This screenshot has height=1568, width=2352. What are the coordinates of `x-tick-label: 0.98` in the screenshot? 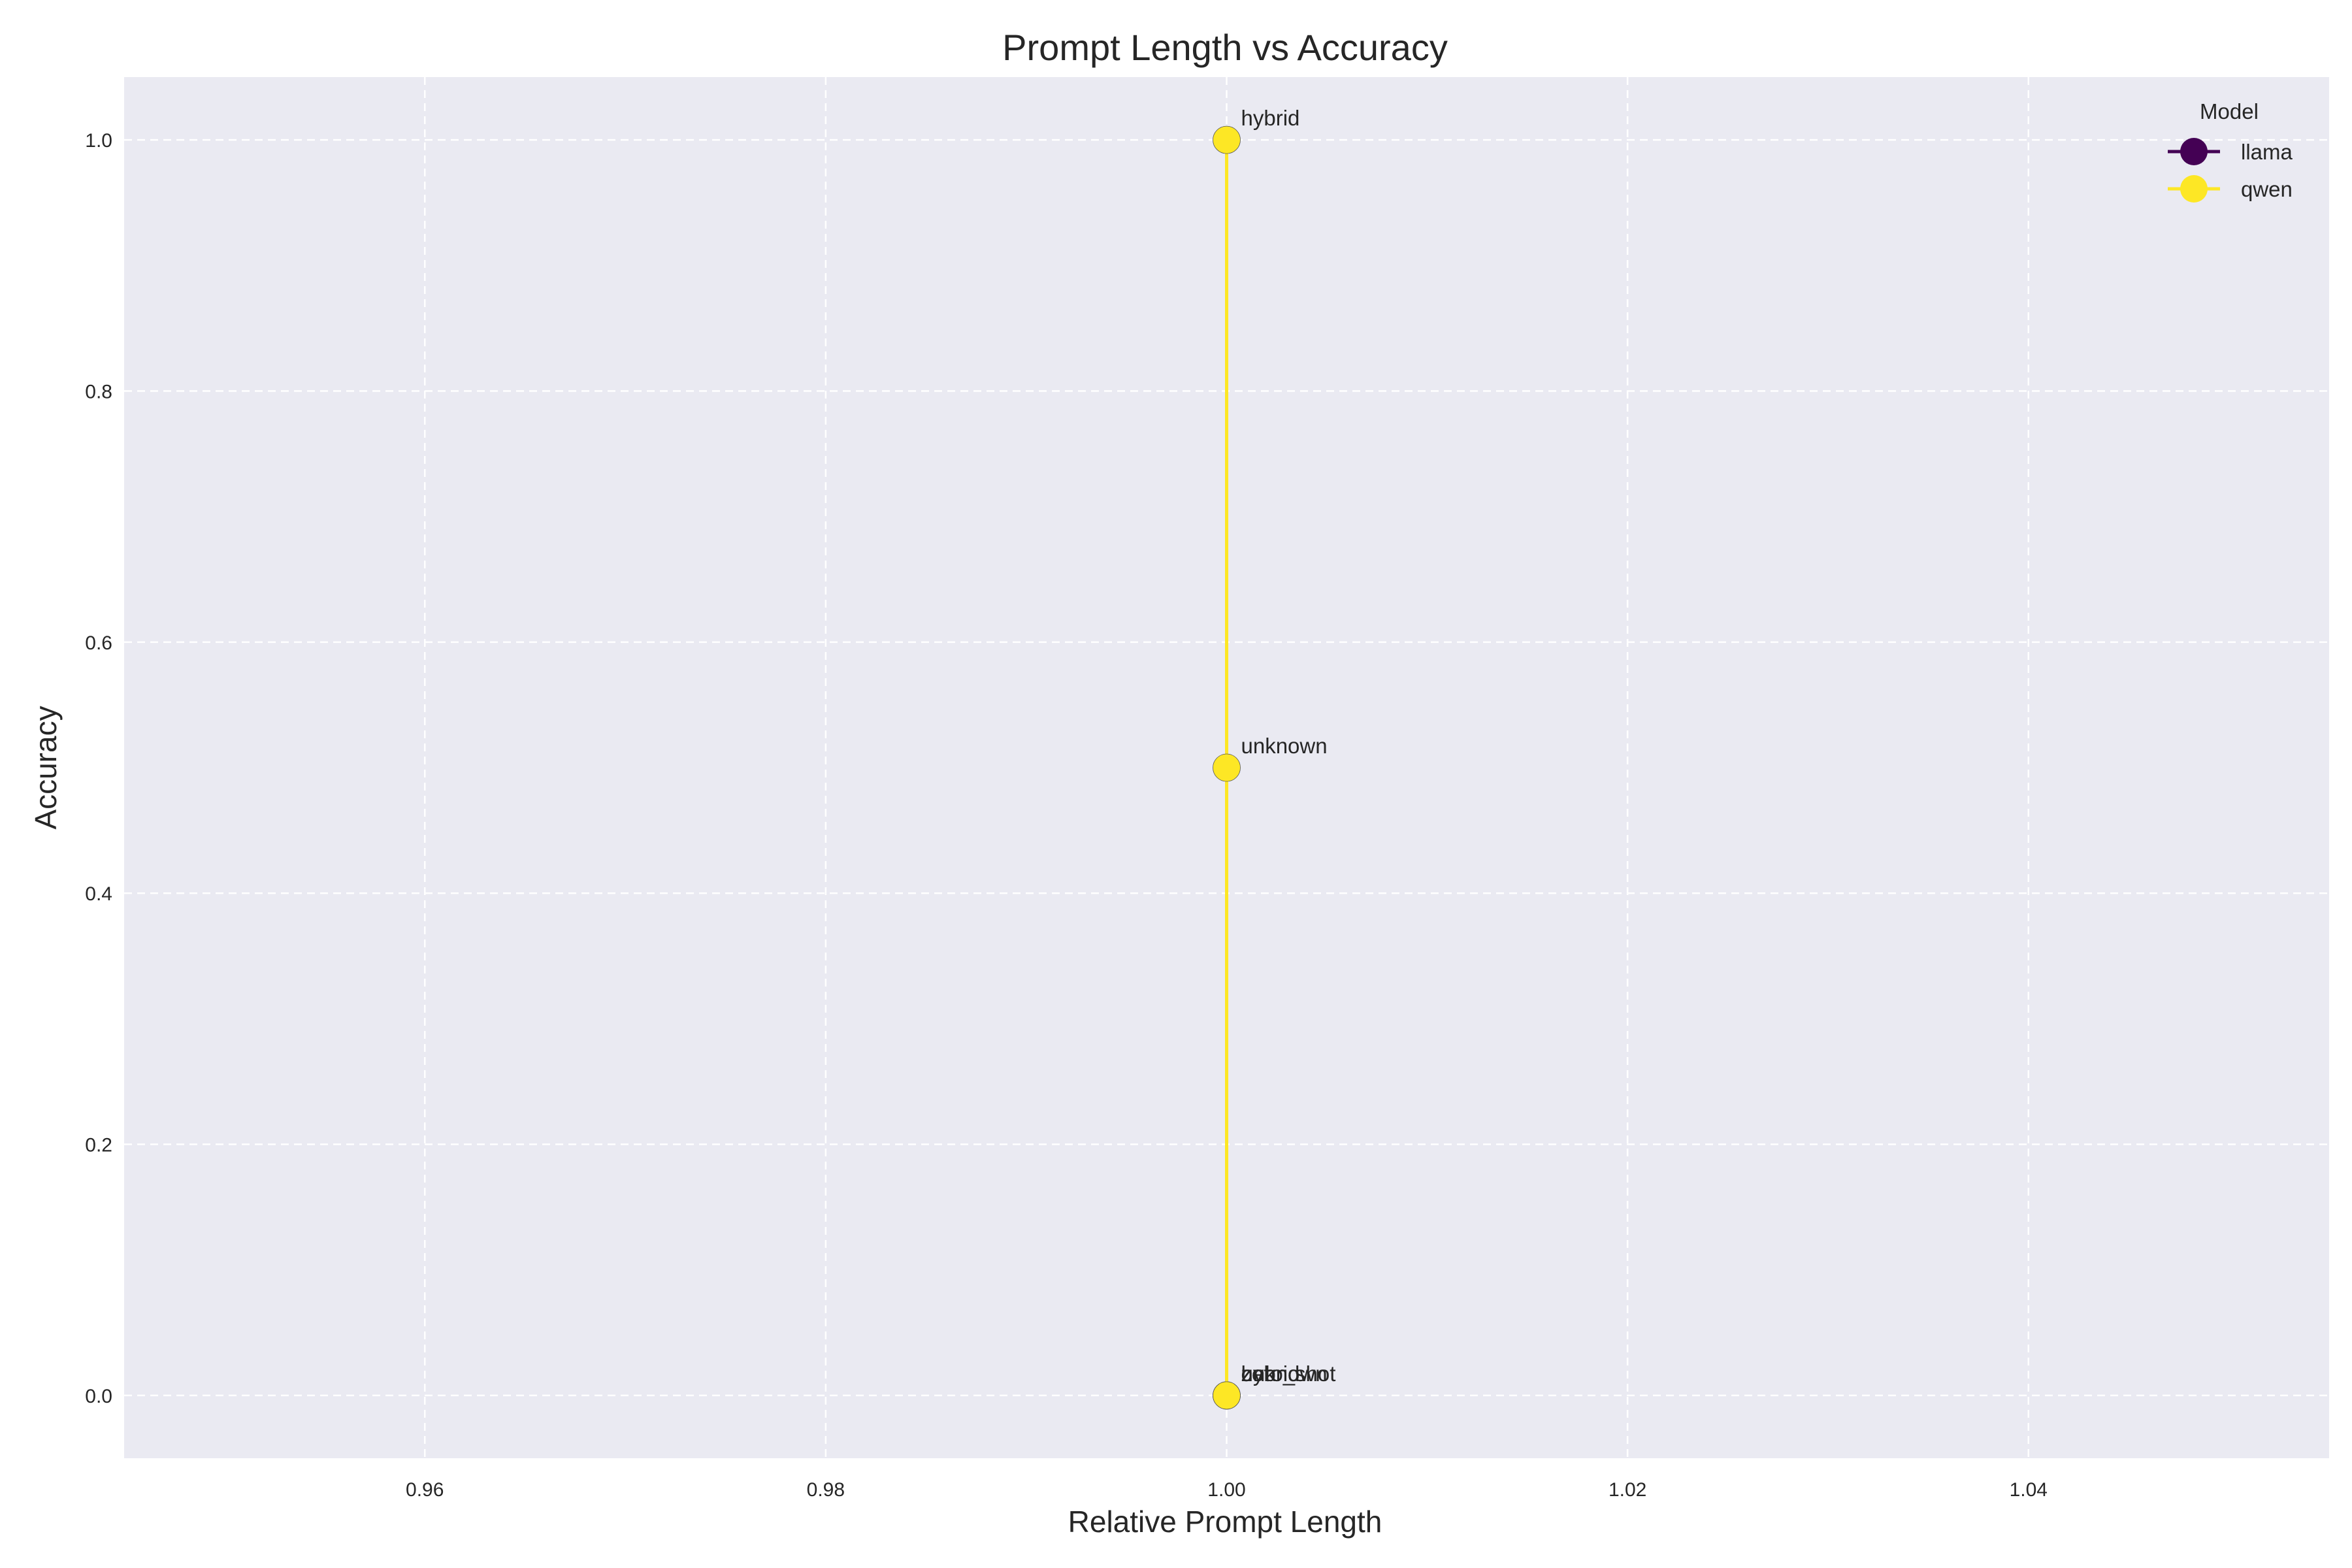 It's located at (826, 1490).